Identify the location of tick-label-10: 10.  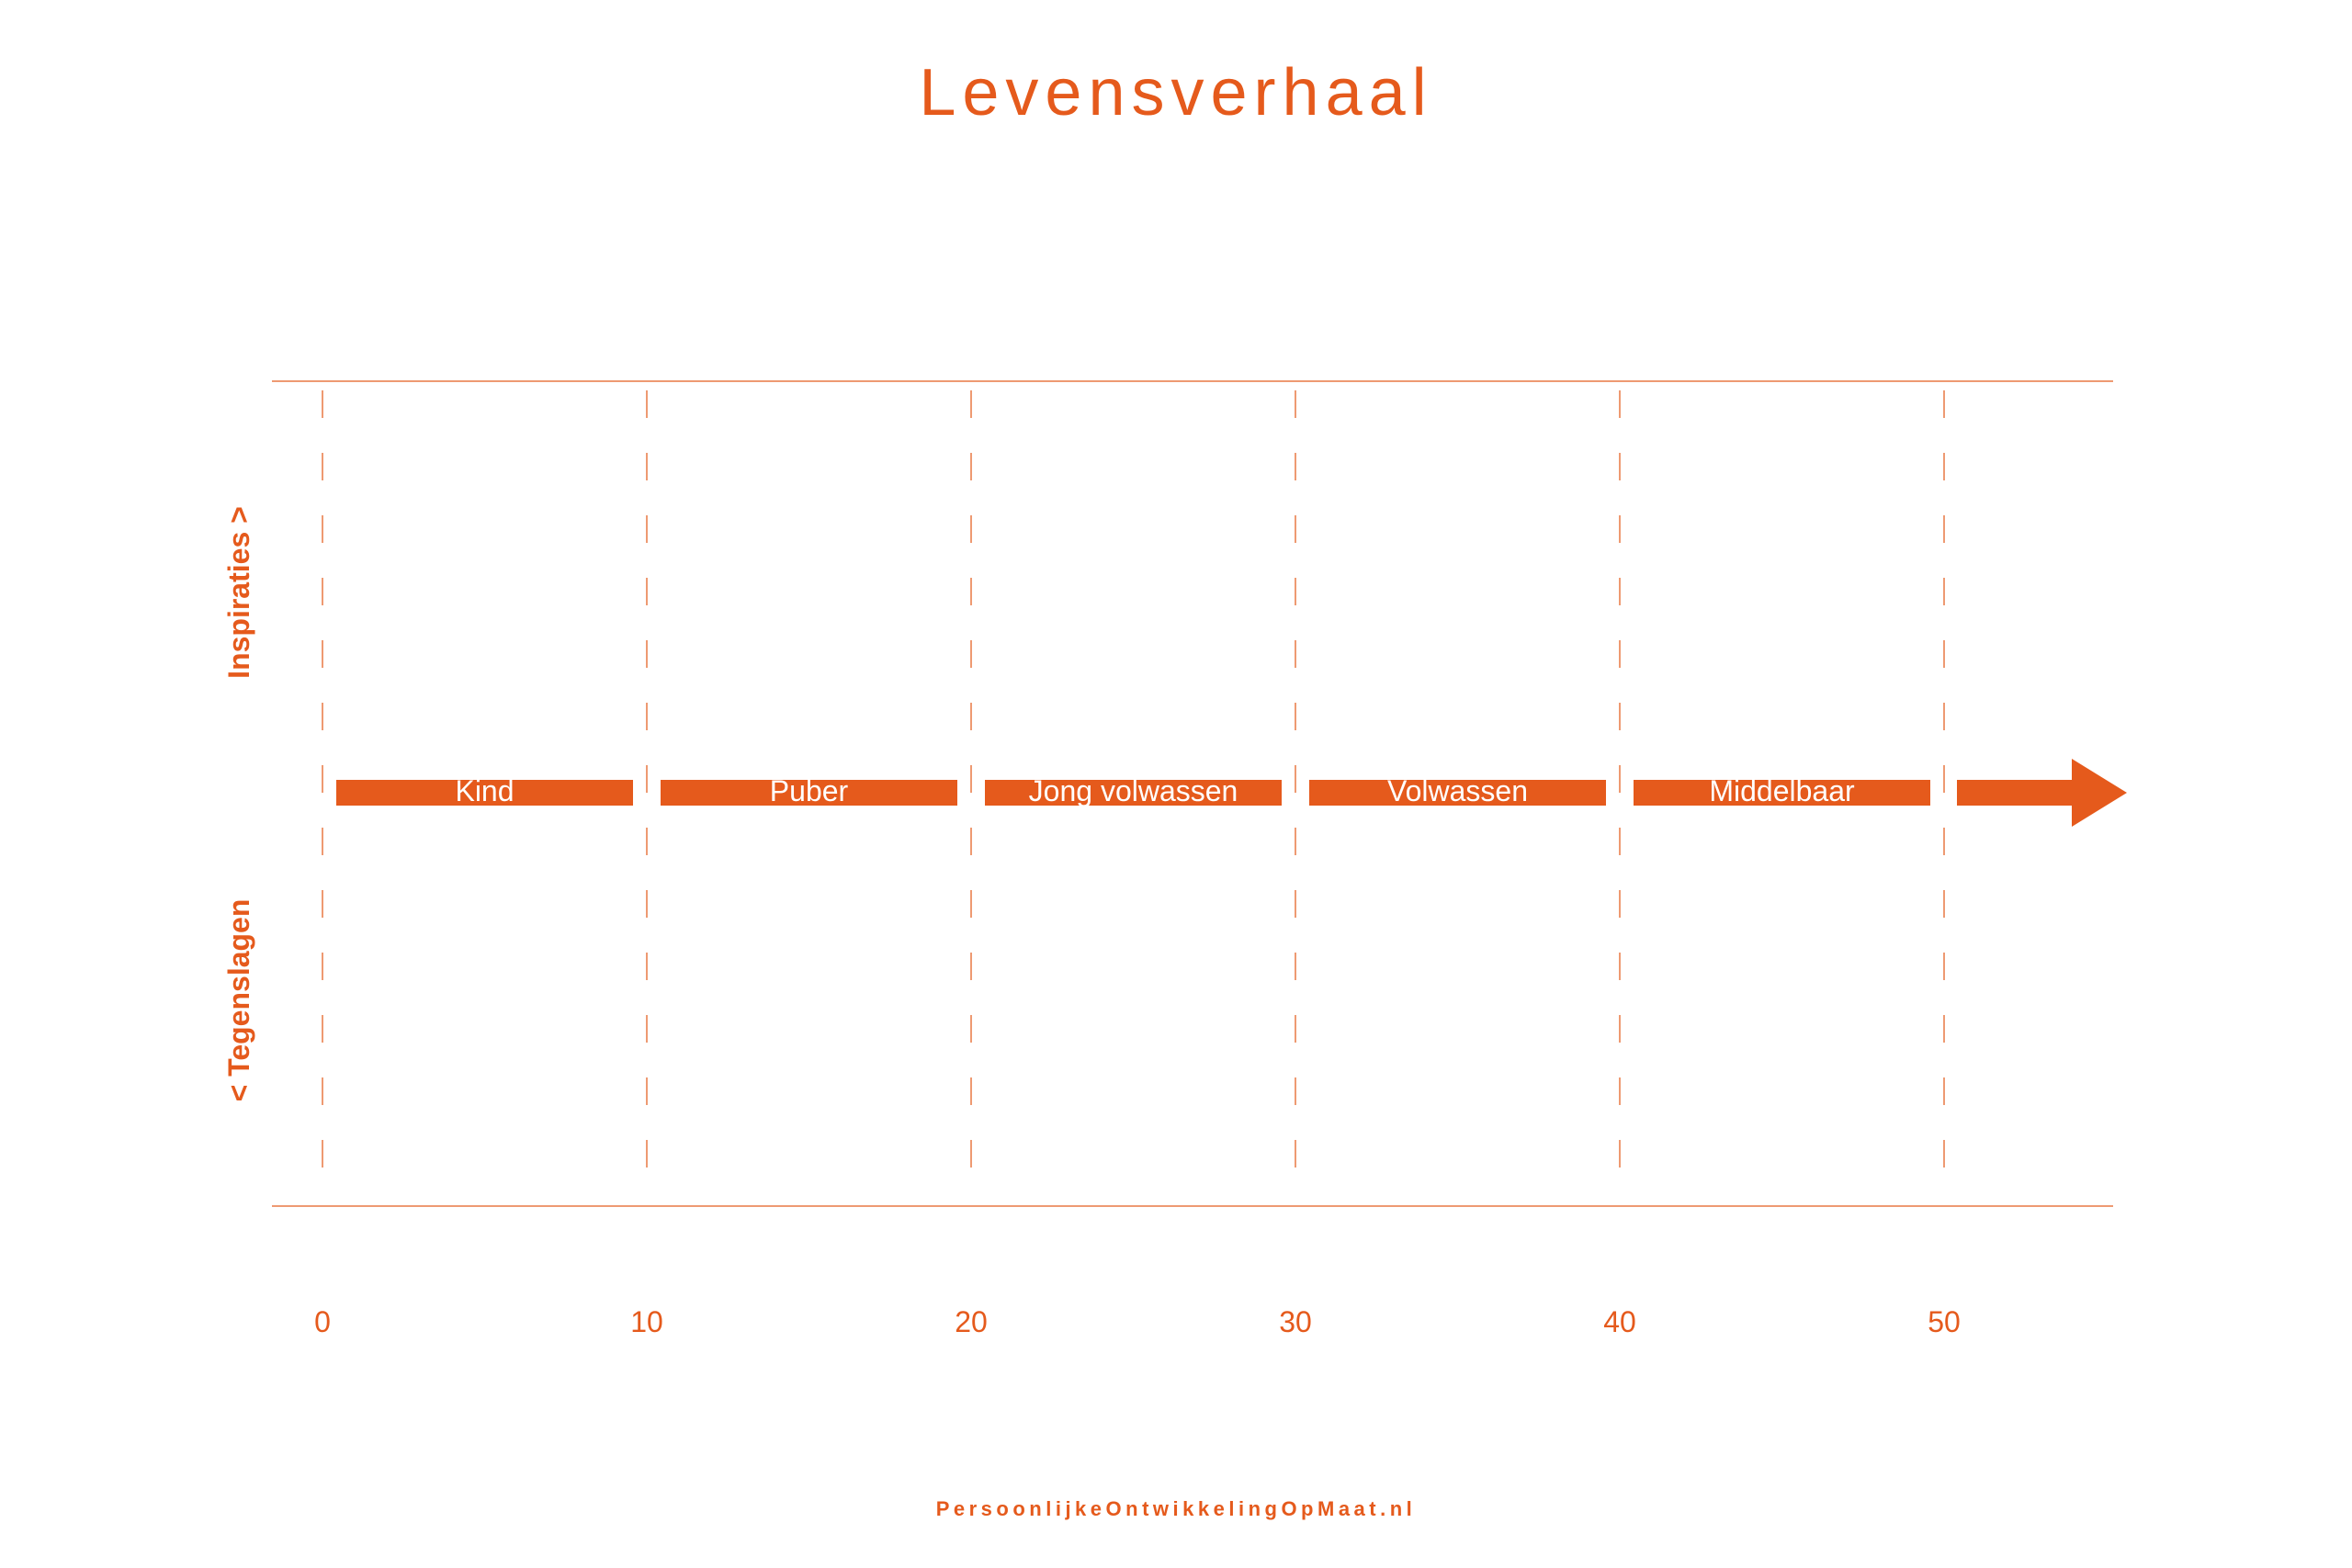
(646, 1322).